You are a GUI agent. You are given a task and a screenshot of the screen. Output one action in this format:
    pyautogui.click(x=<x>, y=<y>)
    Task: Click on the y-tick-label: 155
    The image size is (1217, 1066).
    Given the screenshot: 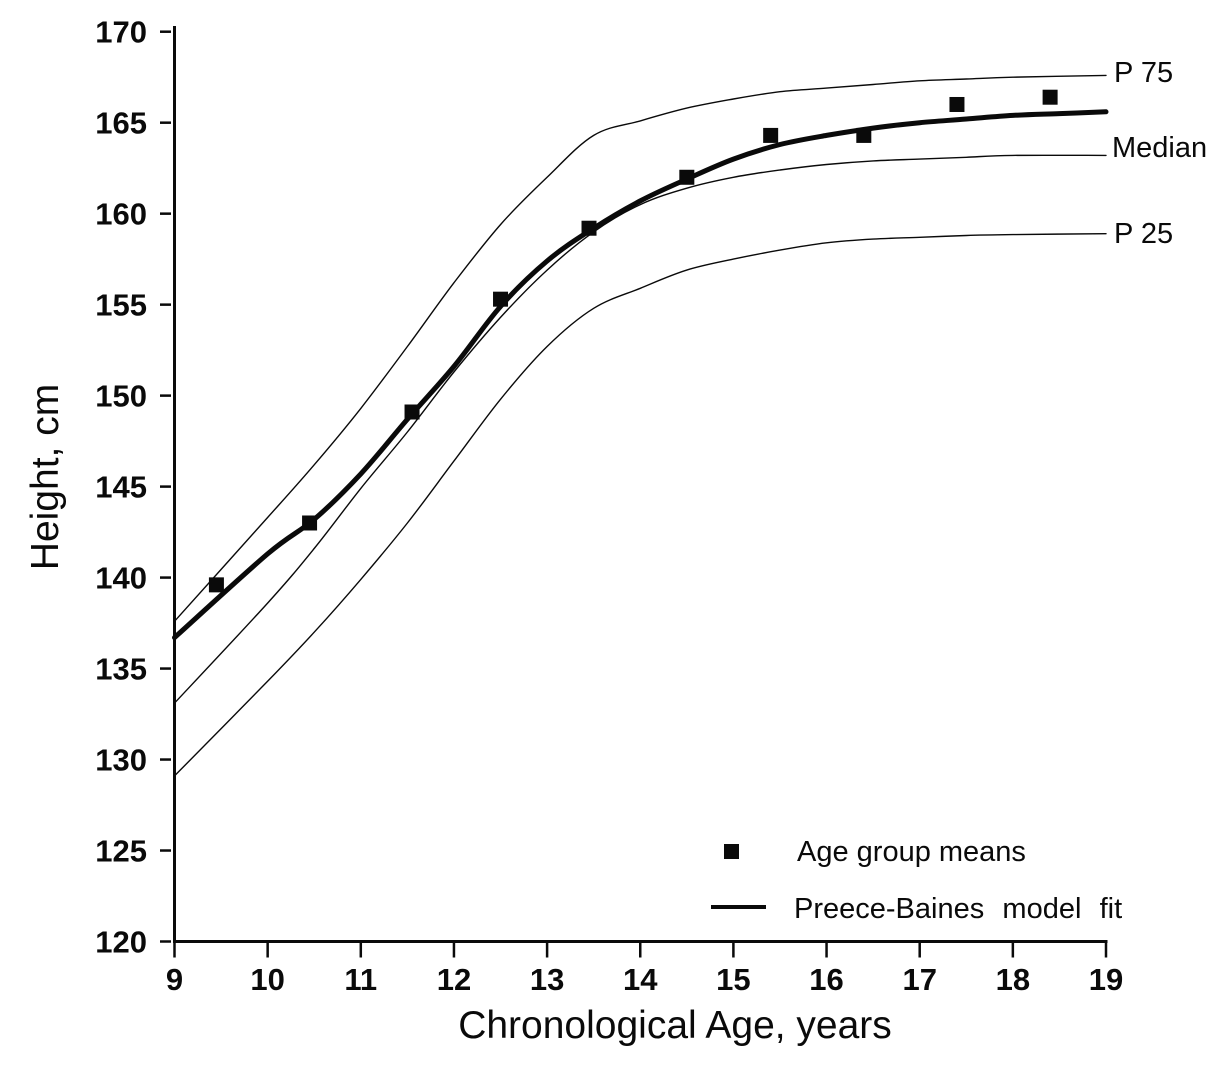 What is the action you would take?
    pyautogui.click(x=121, y=305)
    